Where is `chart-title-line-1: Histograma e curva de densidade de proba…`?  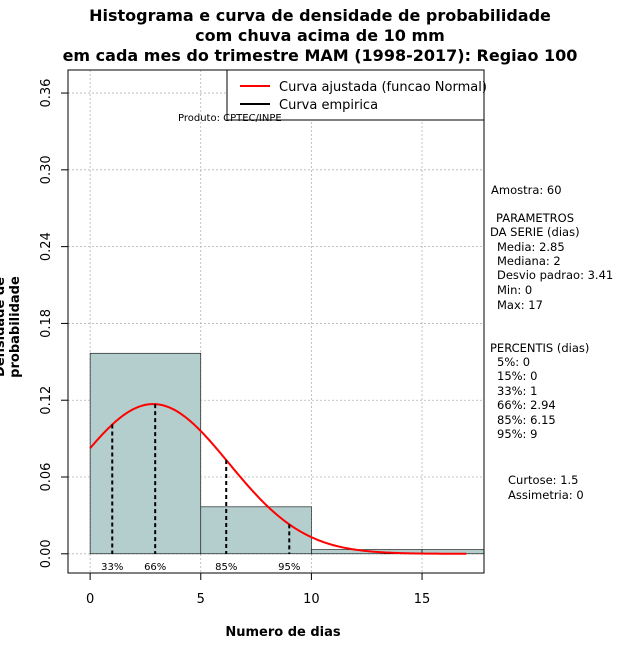
chart-title-line-1: Histograma e curva de densidade de proba… is located at coordinates (320, 15).